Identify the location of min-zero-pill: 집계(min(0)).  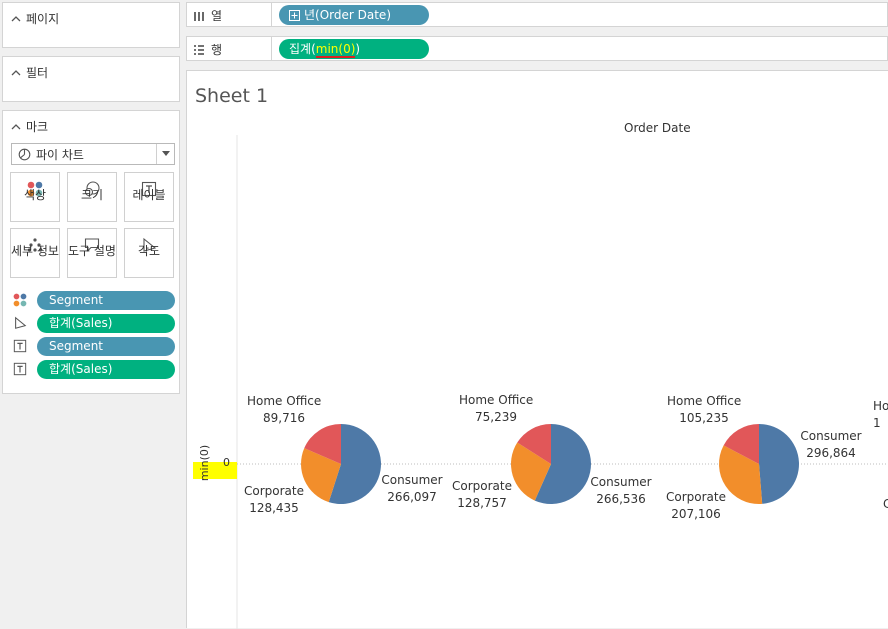
(354, 49).